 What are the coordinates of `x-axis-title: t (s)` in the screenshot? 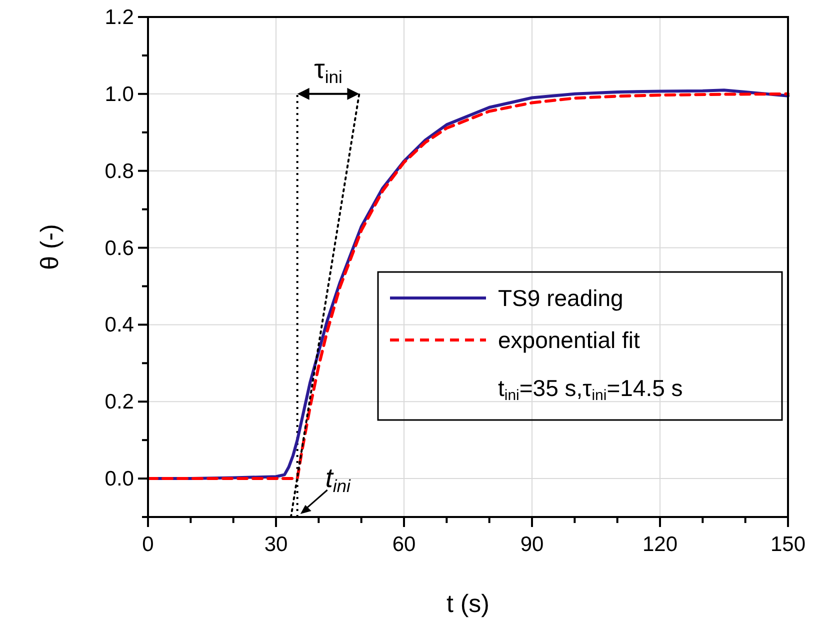 It's located at (468, 604).